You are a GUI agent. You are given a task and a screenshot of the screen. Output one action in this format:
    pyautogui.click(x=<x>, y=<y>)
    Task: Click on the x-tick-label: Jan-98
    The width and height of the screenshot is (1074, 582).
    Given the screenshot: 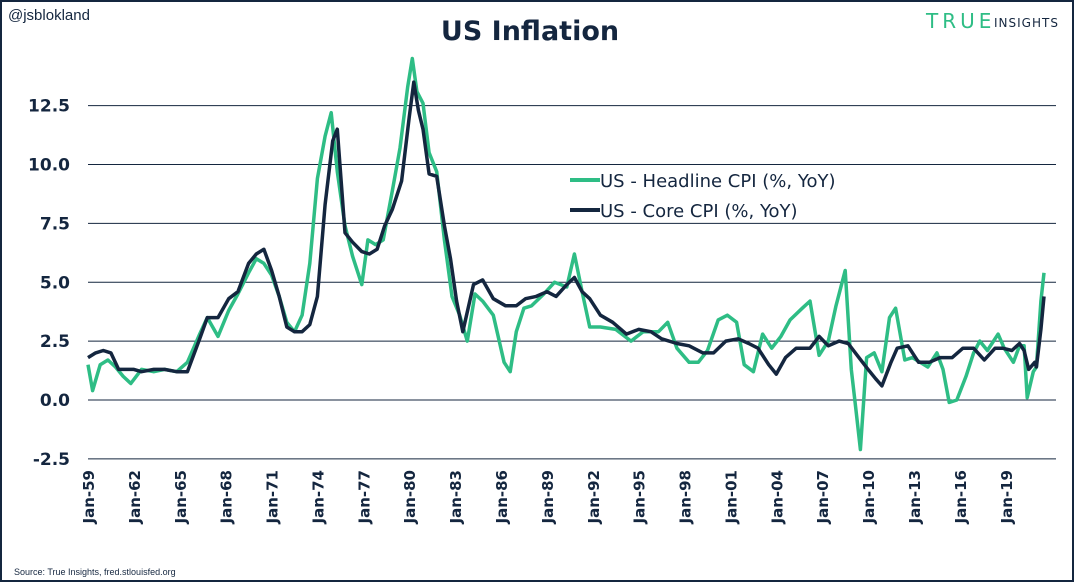 What is the action you would take?
    pyautogui.click(x=686, y=497)
    